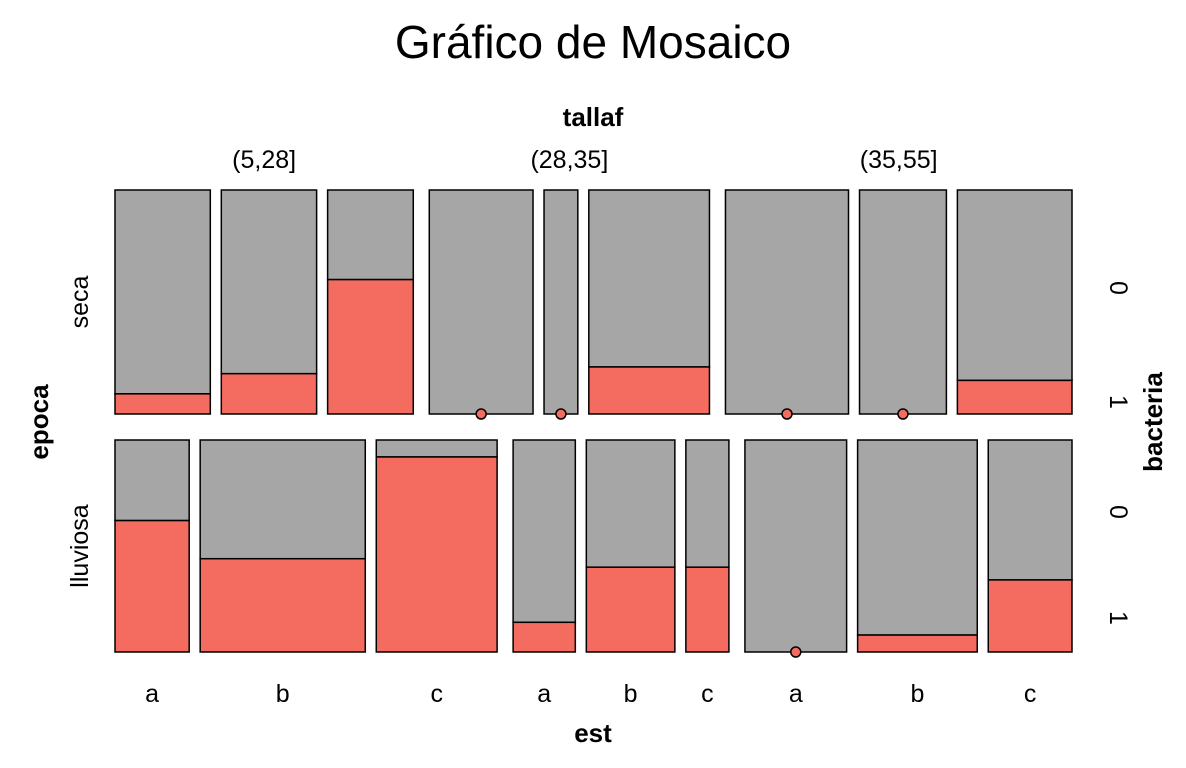 The height and width of the screenshot is (768, 1186). Describe the element at coordinates (630, 503) in the screenshot. I see `tile-bacteria-0-28-35-b-lluviosa` at that location.